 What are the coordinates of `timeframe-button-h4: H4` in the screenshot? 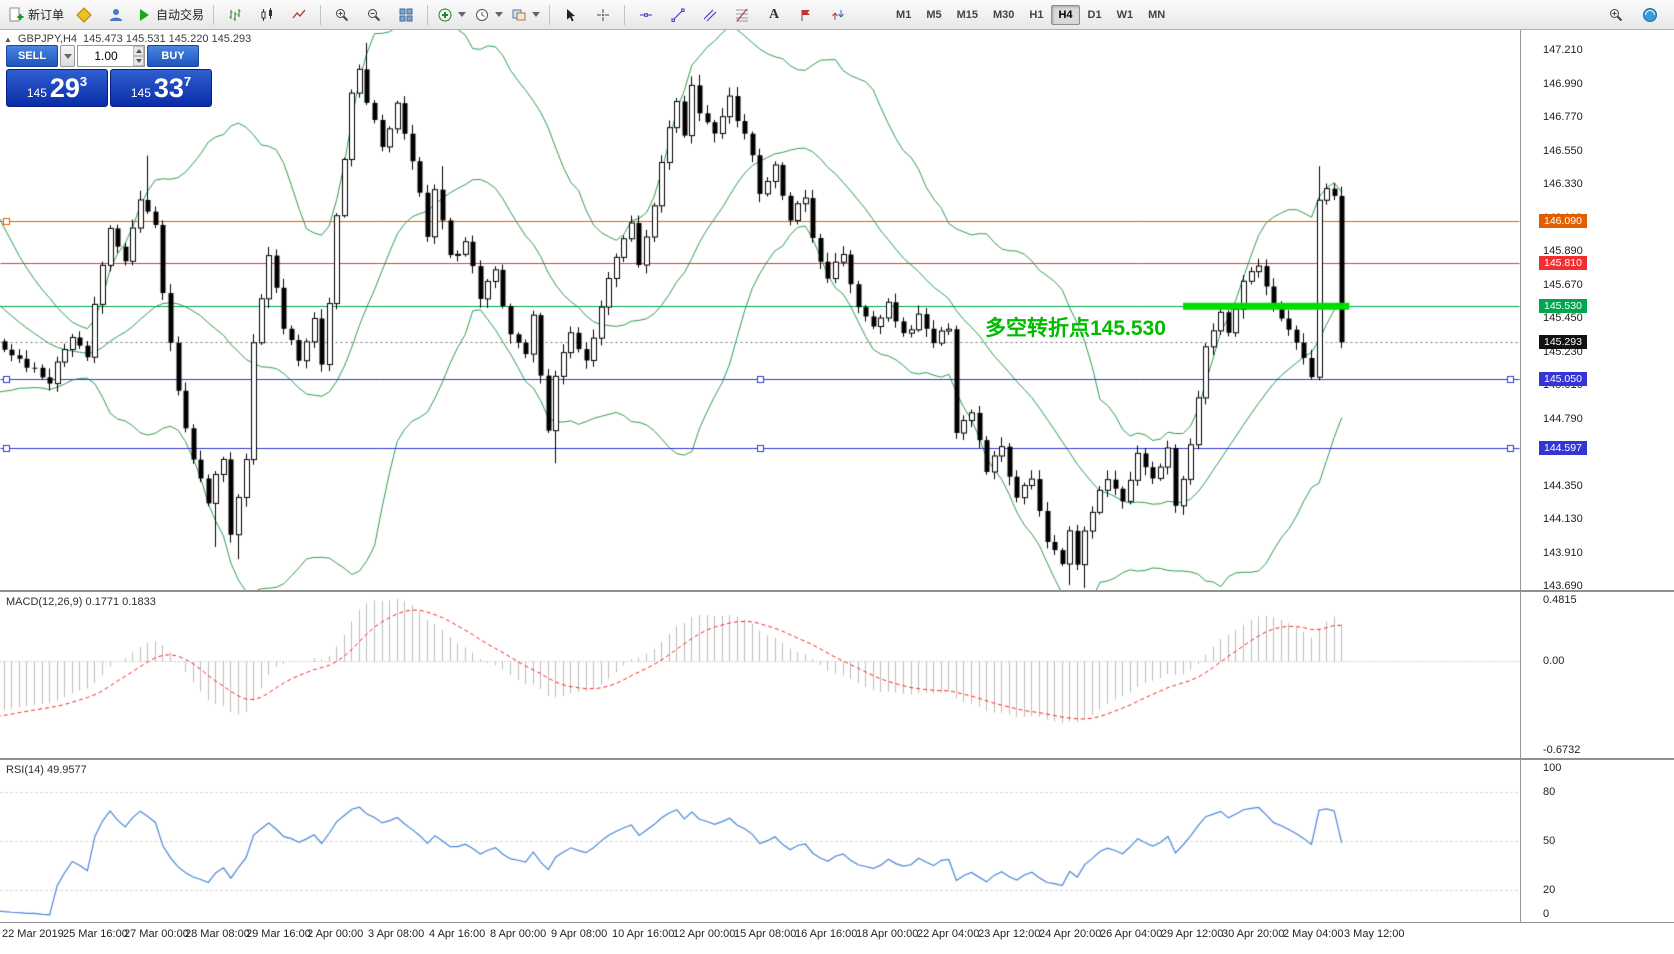 It's located at (1065, 14).